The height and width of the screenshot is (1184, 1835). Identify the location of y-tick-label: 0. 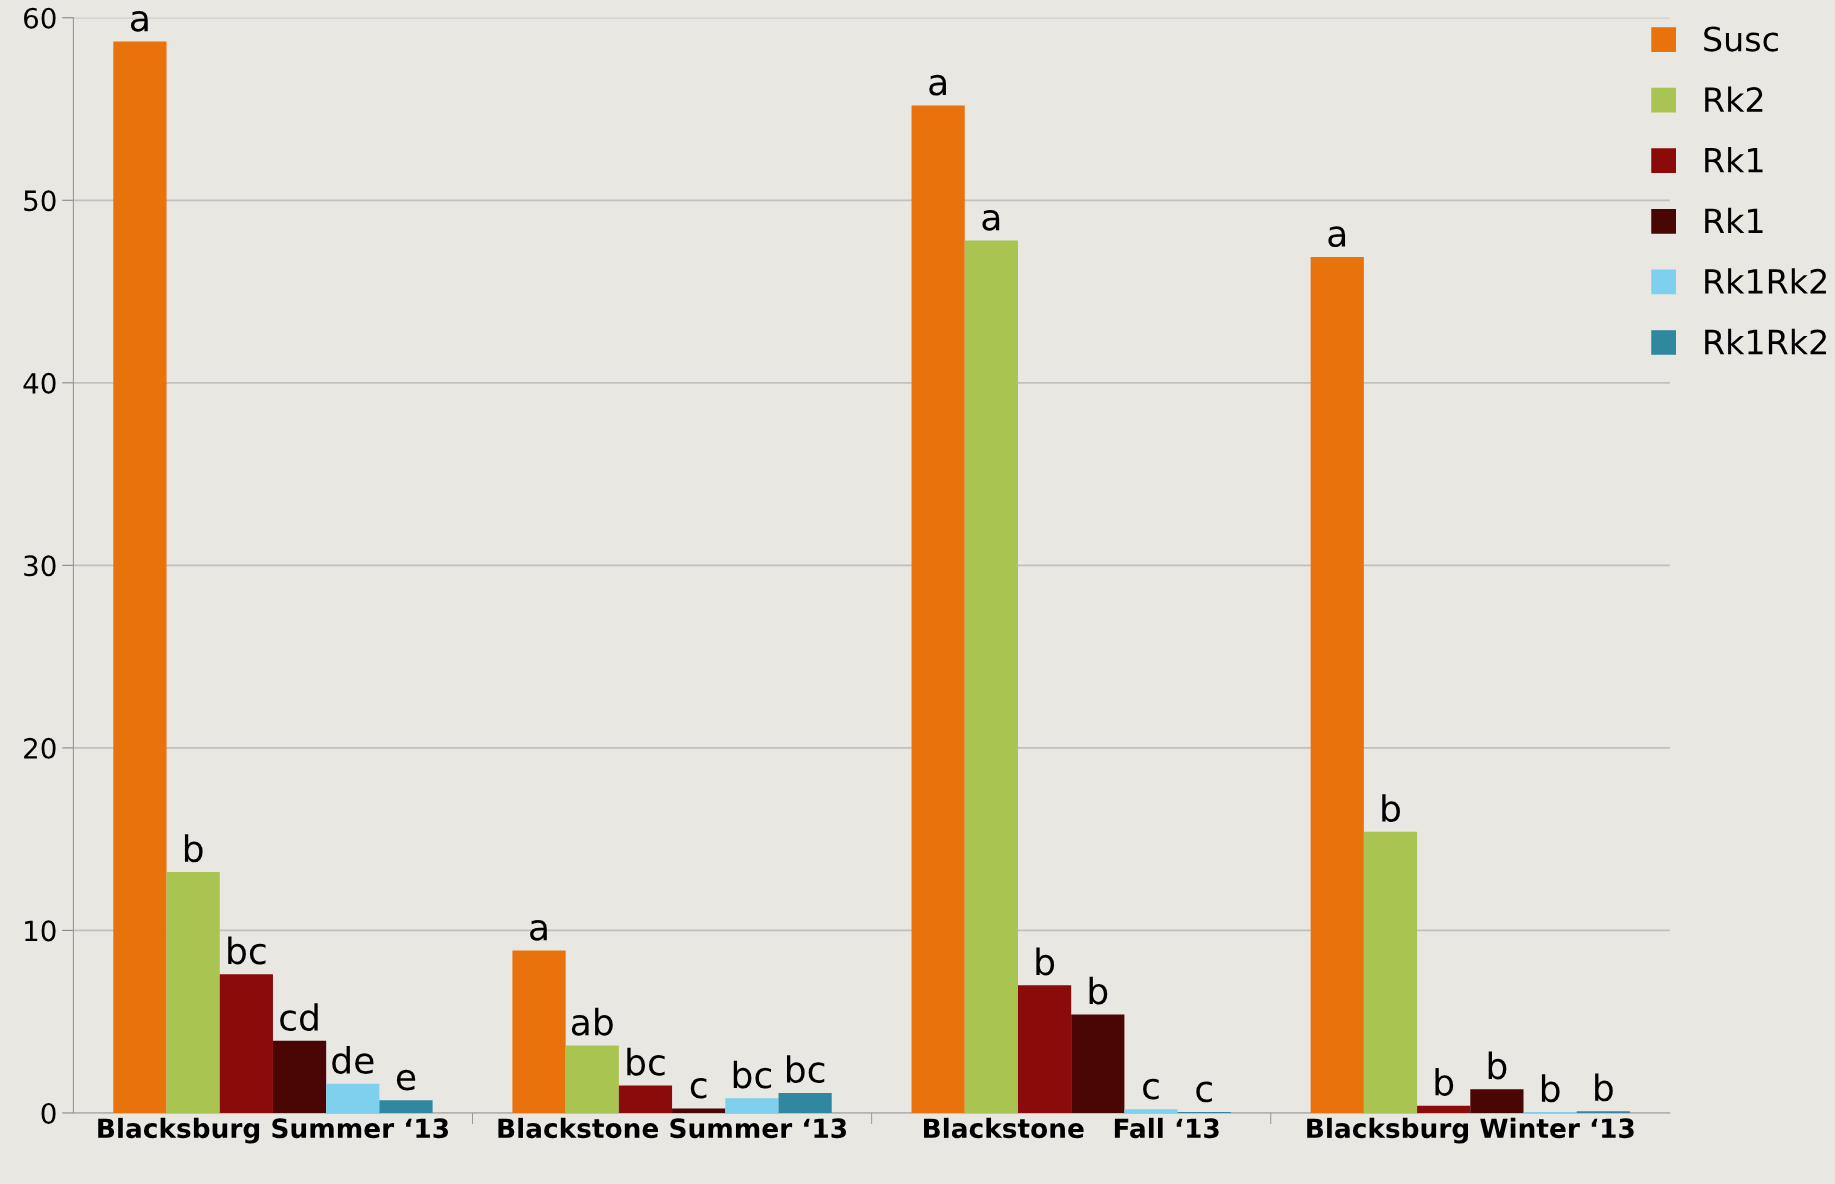
(48, 1113).